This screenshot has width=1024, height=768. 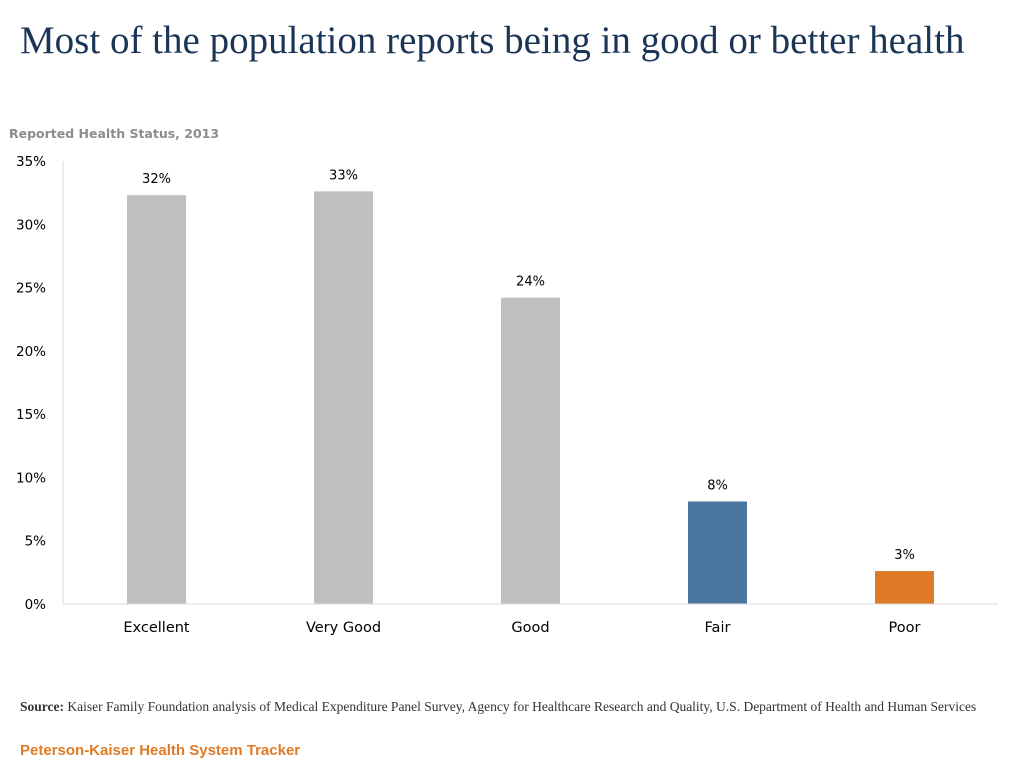 I want to click on data-label: 8%, so click(x=717, y=485).